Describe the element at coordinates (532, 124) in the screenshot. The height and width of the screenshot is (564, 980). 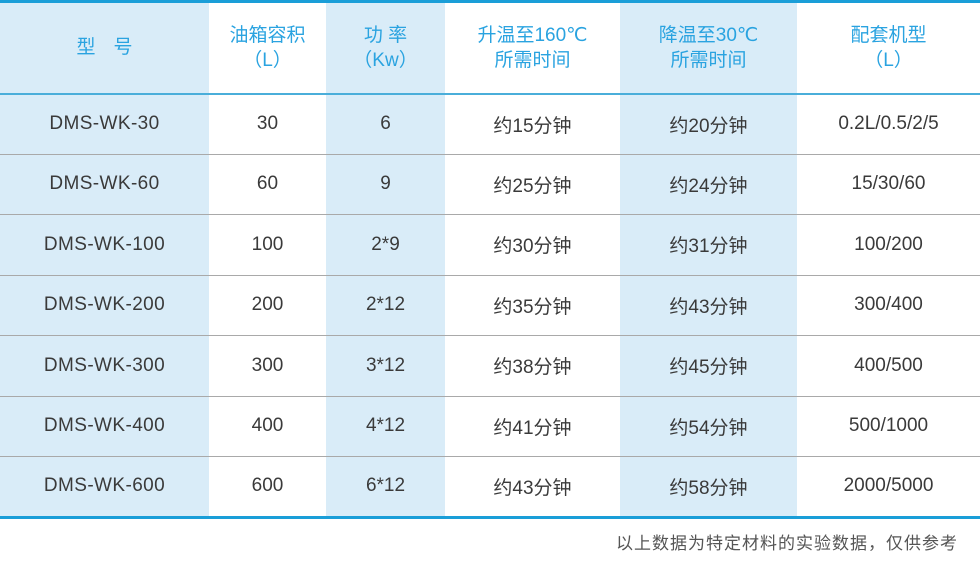
I see `cell-heatup: 约15分钟` at that location.